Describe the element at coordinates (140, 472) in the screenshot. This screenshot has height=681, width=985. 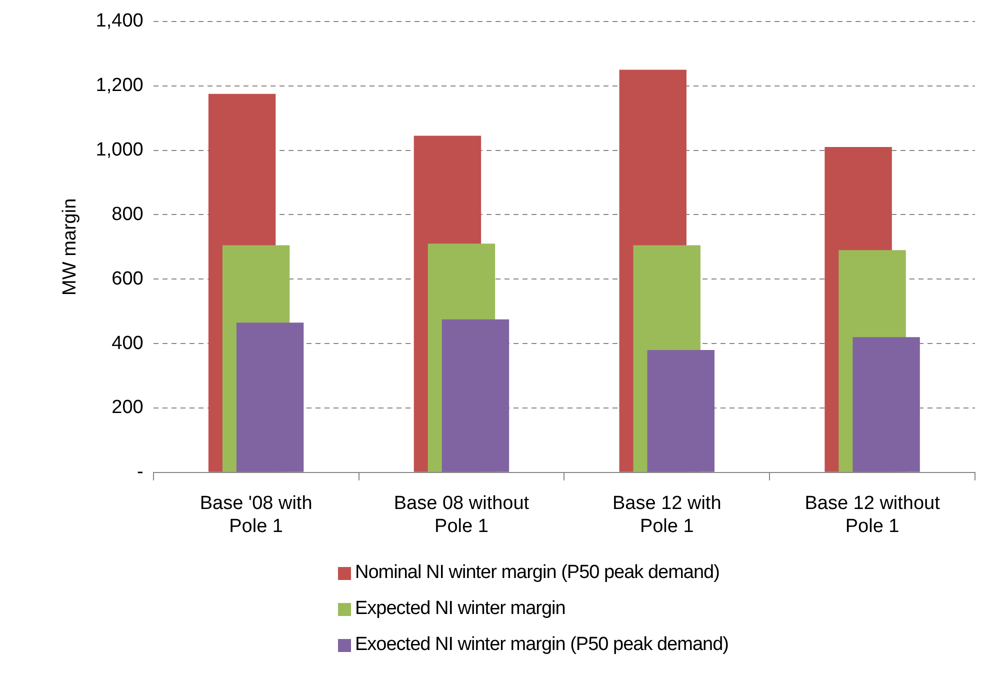
I see `y-tick-label: -` at that location.